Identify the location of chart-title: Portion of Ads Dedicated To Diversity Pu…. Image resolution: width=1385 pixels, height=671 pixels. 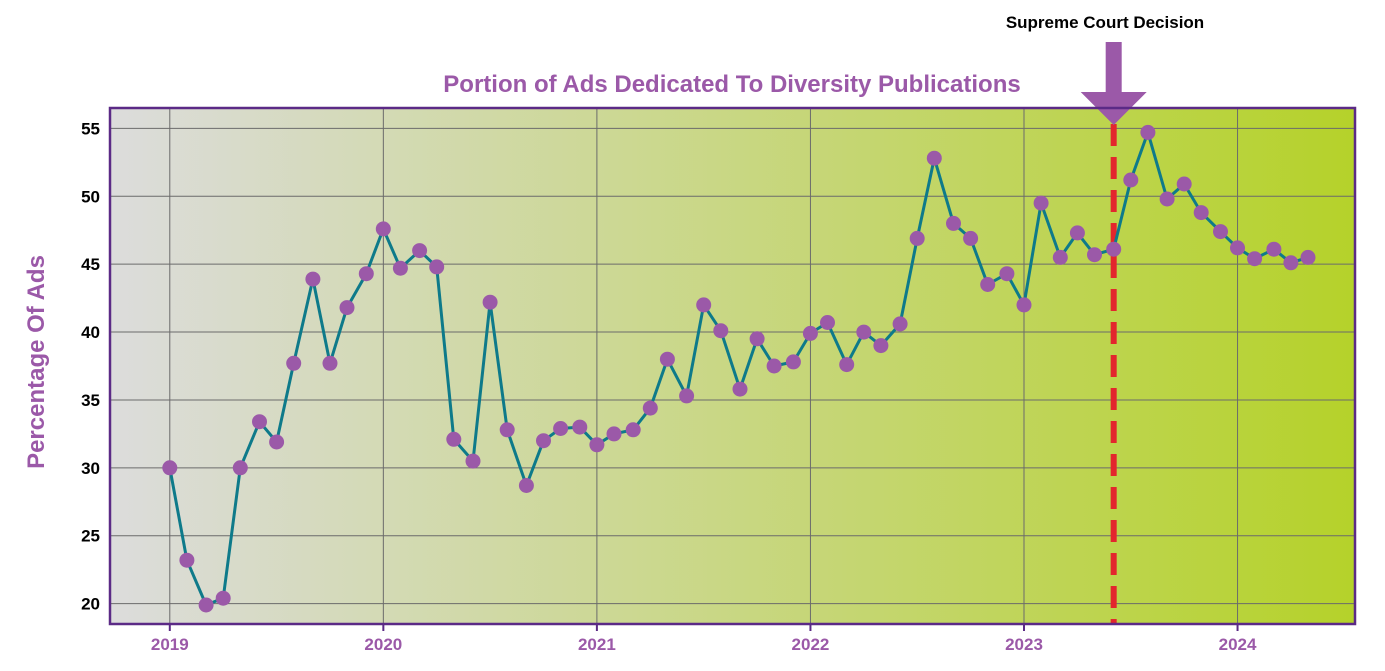
(731, 84).